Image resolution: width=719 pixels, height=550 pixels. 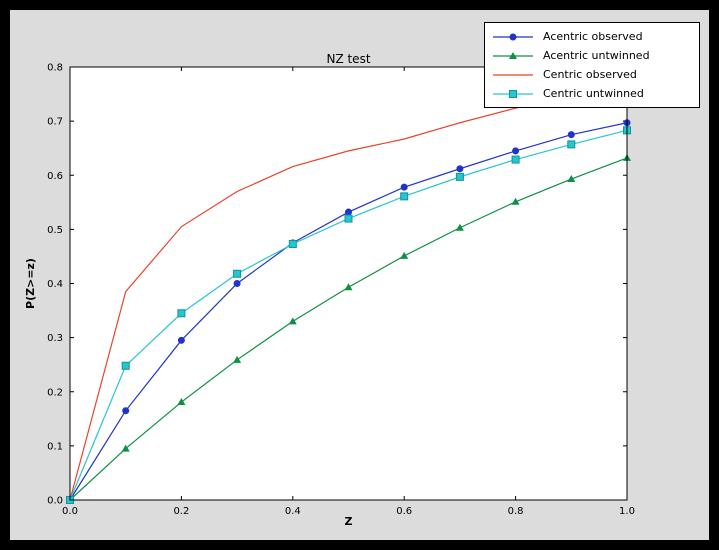 I want to click on y-tick-label: 0.3, so click(x=55, y=338).